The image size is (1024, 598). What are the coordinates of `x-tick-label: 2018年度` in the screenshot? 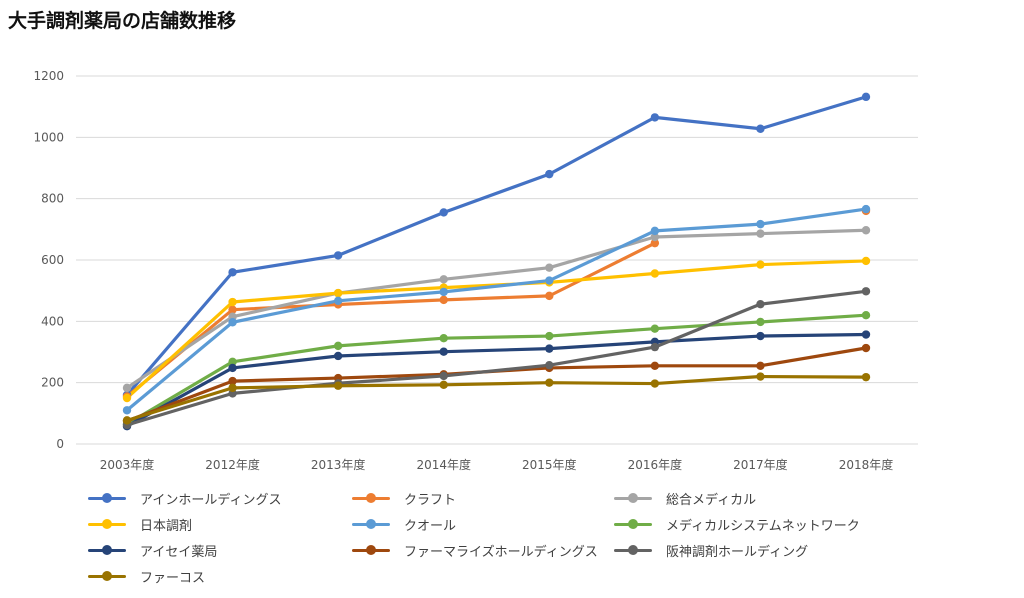 It's located at (866, 464).